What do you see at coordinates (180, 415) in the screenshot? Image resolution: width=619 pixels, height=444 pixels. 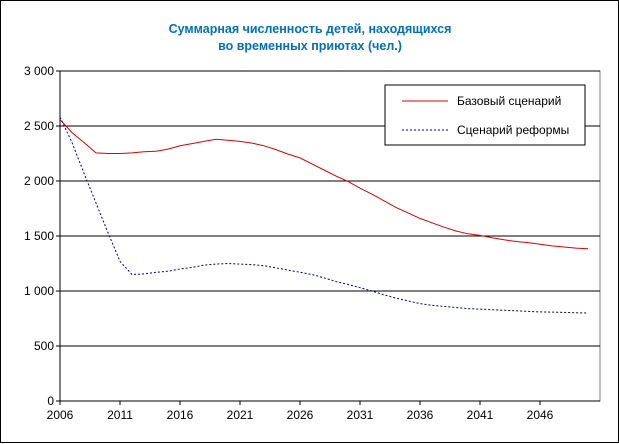 I see `x-tick-label: 2016` at bounding box center [180, 415].